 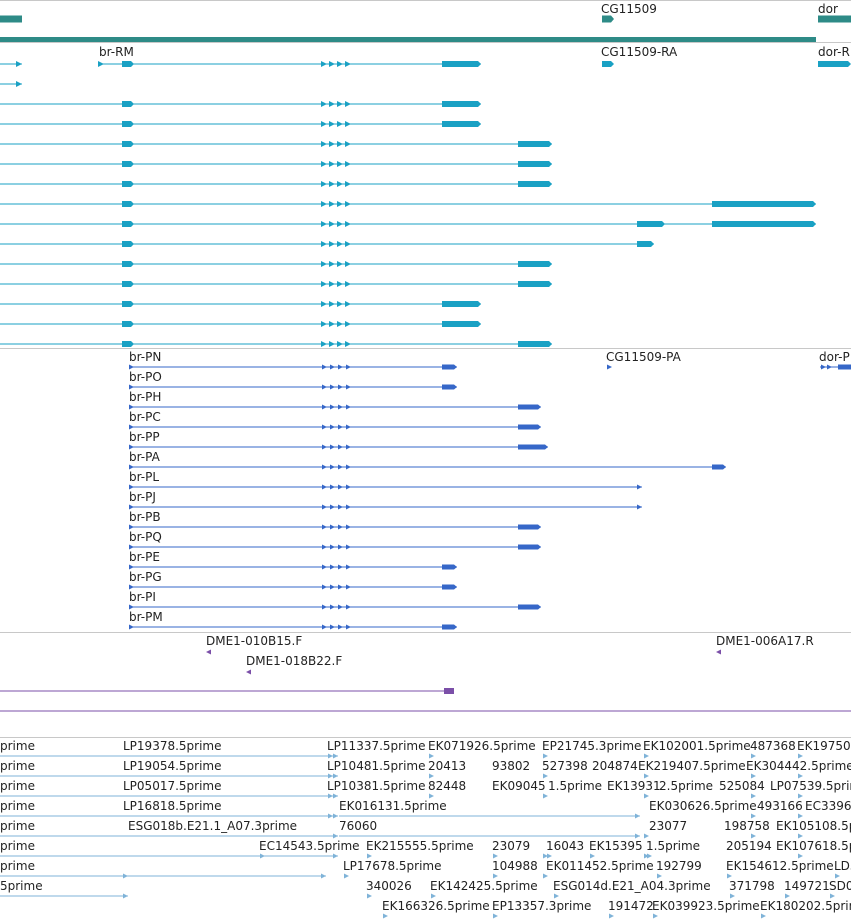 I want to click on est-label: EK105108.5pr, so click(x=813, y=826).